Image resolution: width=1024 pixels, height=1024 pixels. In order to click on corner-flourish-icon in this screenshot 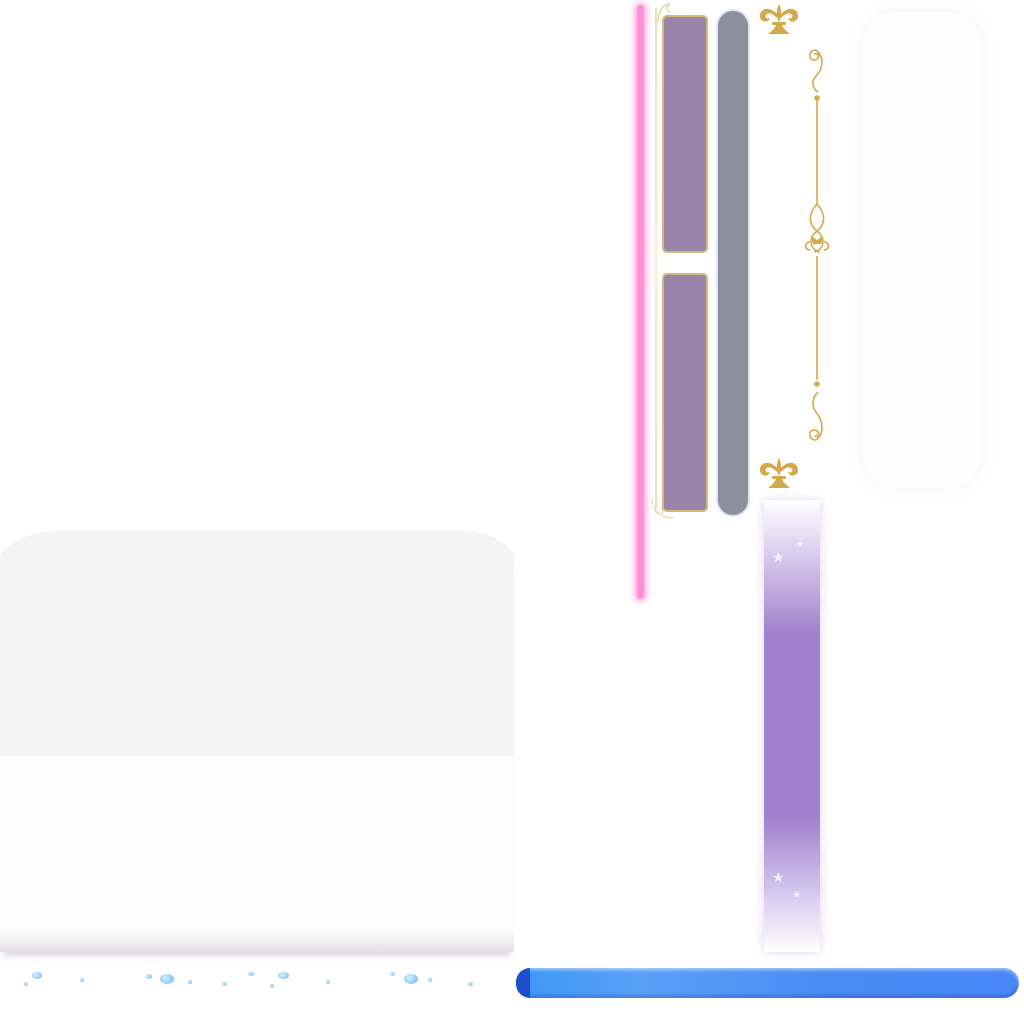, I will do `click(664, 13)`.